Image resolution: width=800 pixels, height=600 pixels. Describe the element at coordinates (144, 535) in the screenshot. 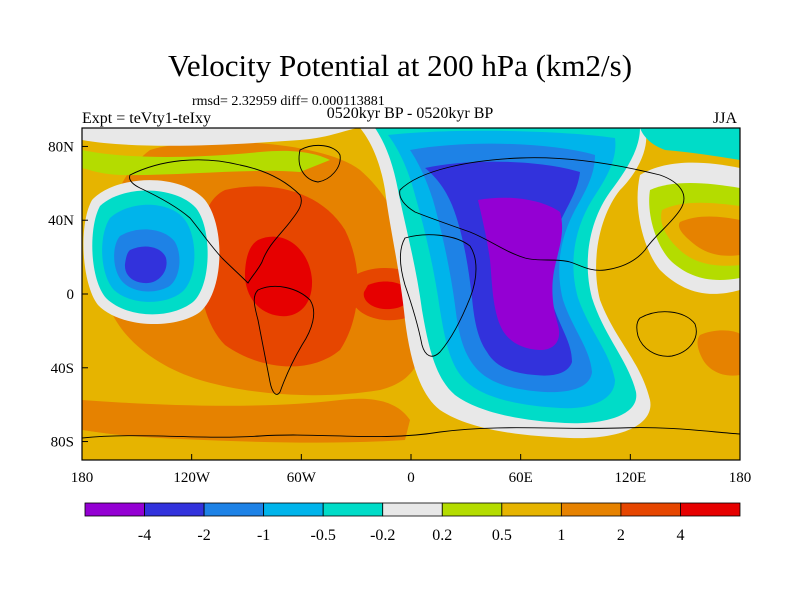

I see `colorbar-label: -4` at that location.